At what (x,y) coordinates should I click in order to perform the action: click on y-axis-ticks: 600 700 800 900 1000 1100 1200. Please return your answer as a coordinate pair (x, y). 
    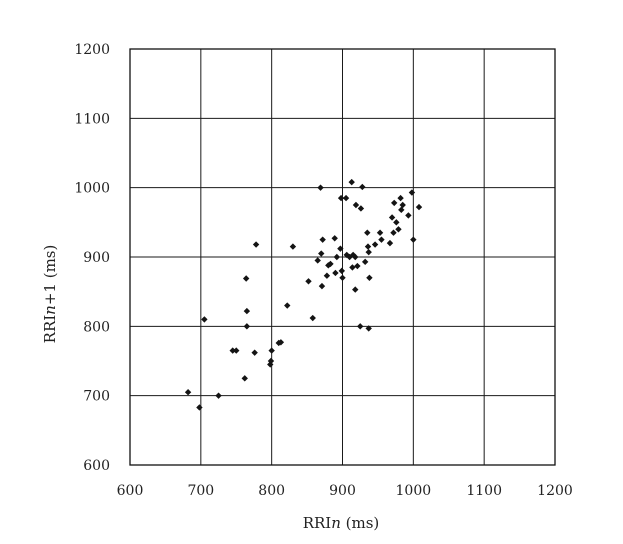
    Looking at the image, I should click on (92, 258).